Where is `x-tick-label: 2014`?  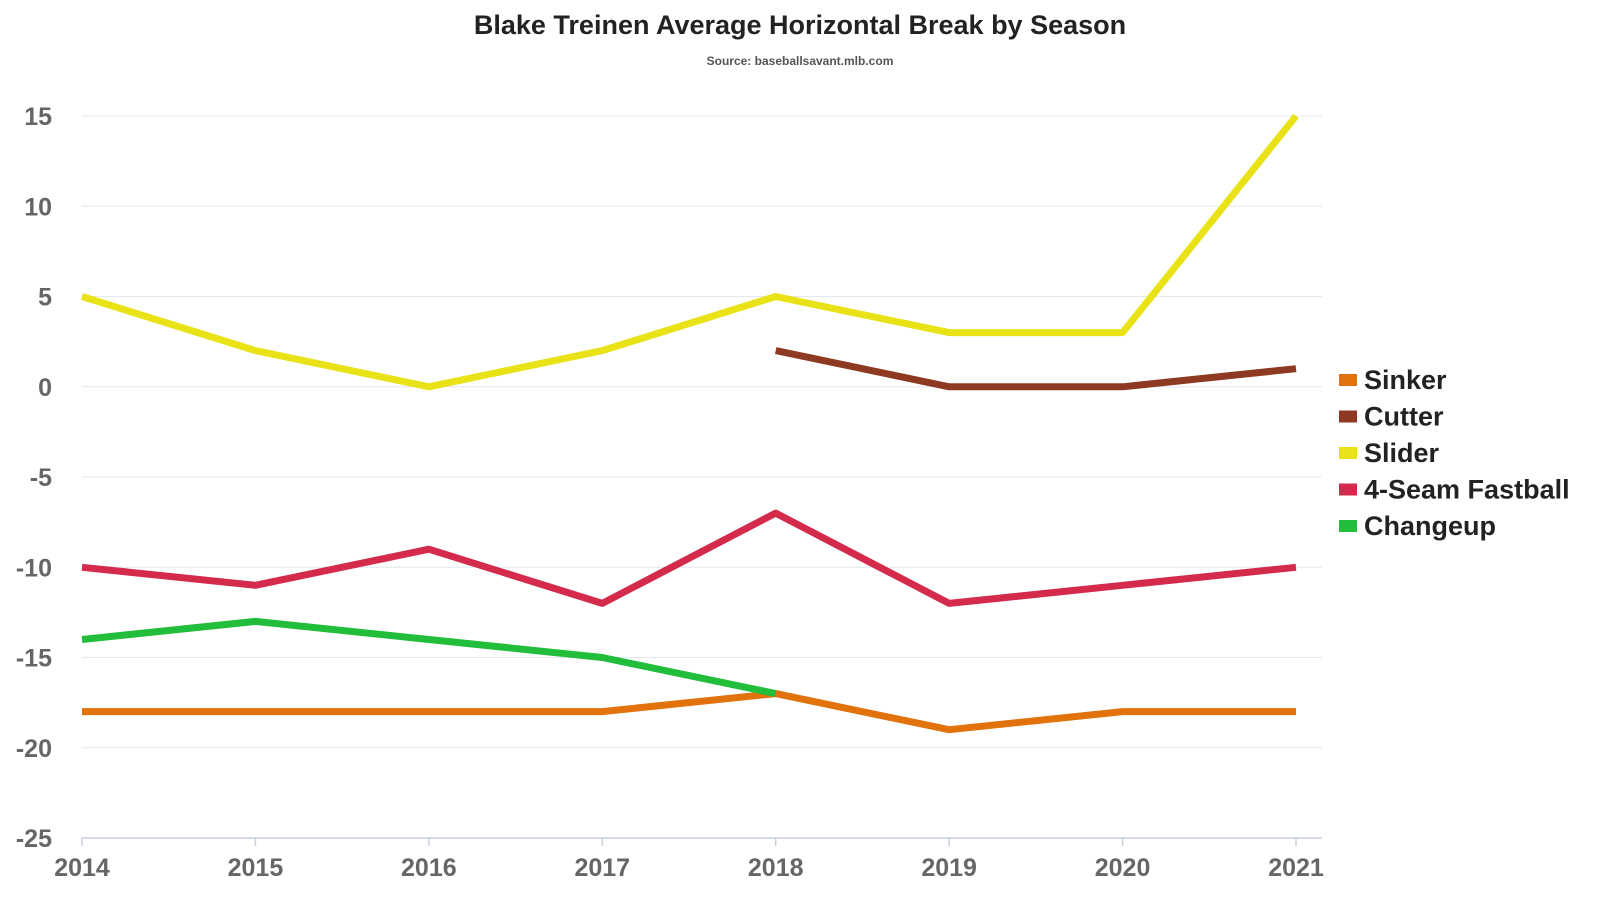
x-tick-label: 2014 is located at coordinates (82, 868).